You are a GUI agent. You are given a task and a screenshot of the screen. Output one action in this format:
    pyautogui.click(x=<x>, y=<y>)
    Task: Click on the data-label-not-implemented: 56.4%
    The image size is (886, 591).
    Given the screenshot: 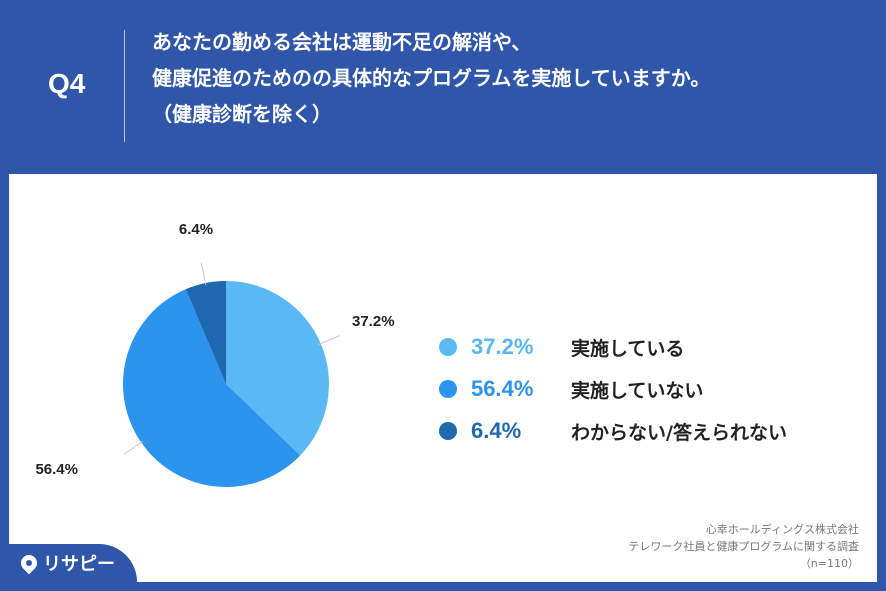 What is the action you would take?
    pyautogui.click(x=56, y=469)
    